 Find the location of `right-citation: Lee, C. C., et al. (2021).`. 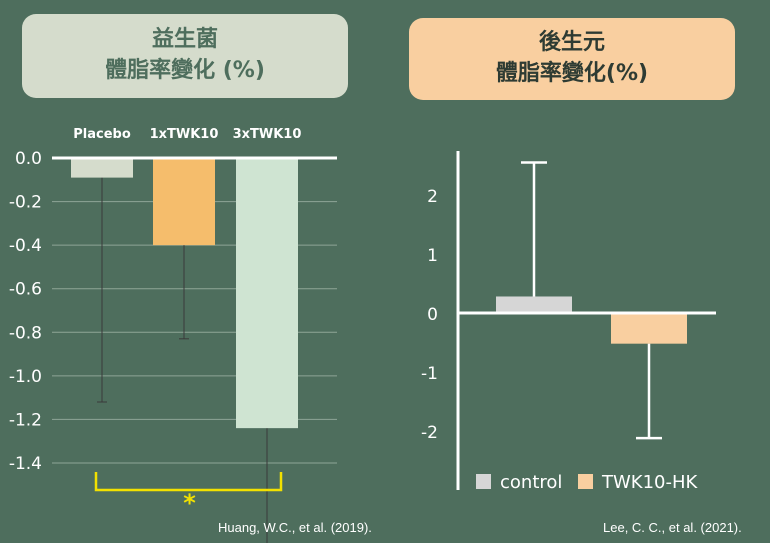

right-citation: Lee, C. C., et al. (2021). is located at coordinates (672, 527).